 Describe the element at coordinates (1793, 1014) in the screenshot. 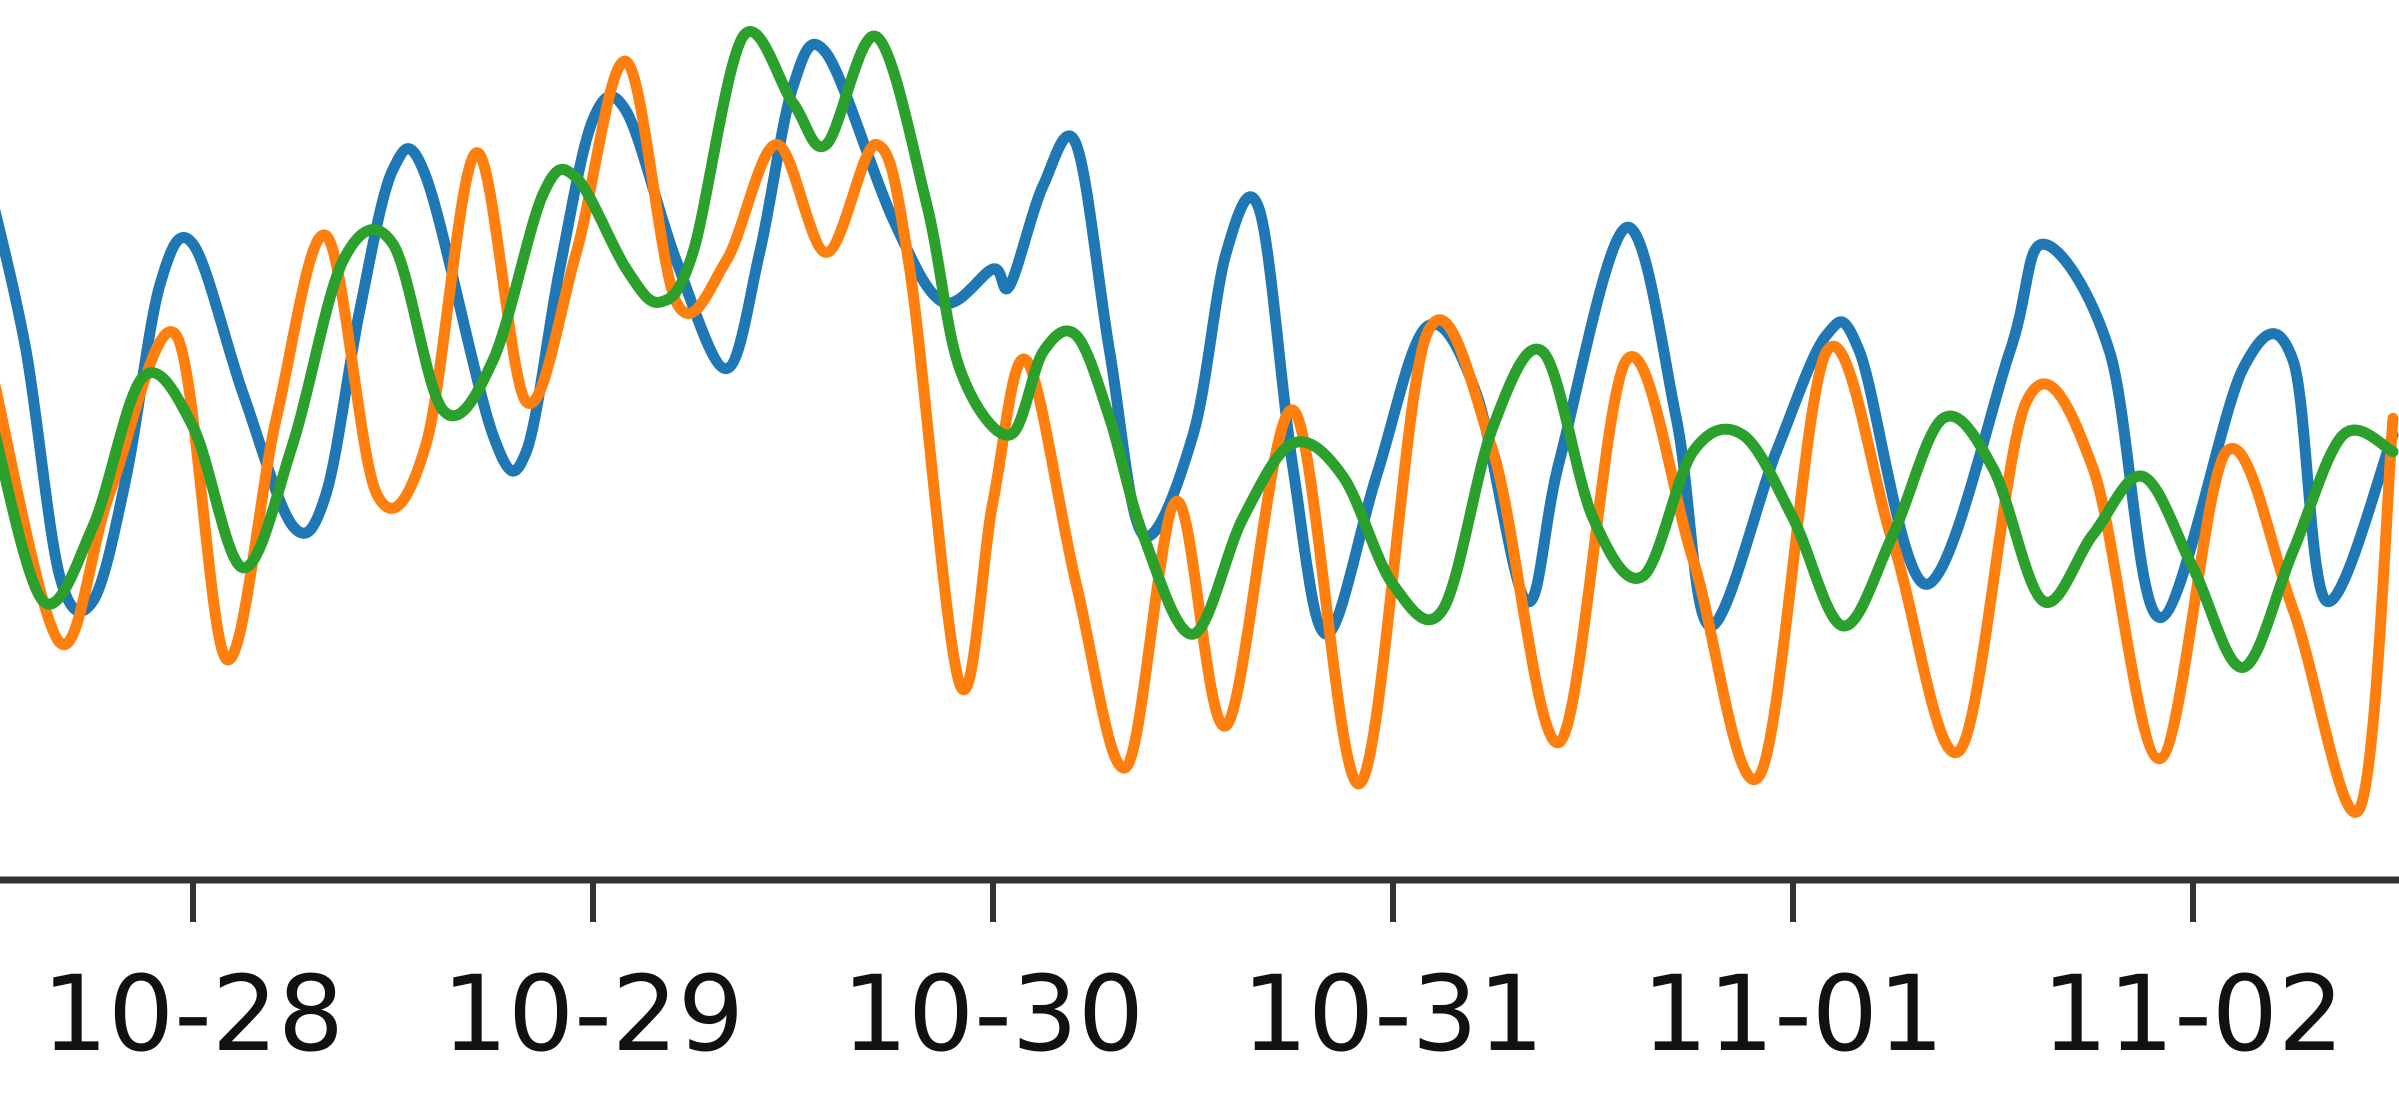

I see `x-tick-label: 11-01` at that location.